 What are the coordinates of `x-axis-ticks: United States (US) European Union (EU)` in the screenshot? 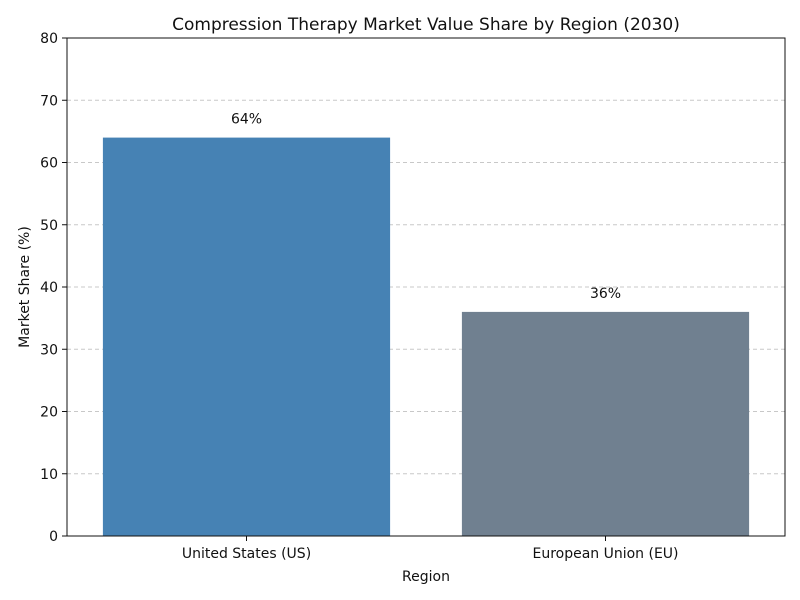 It's located at (430, 549).